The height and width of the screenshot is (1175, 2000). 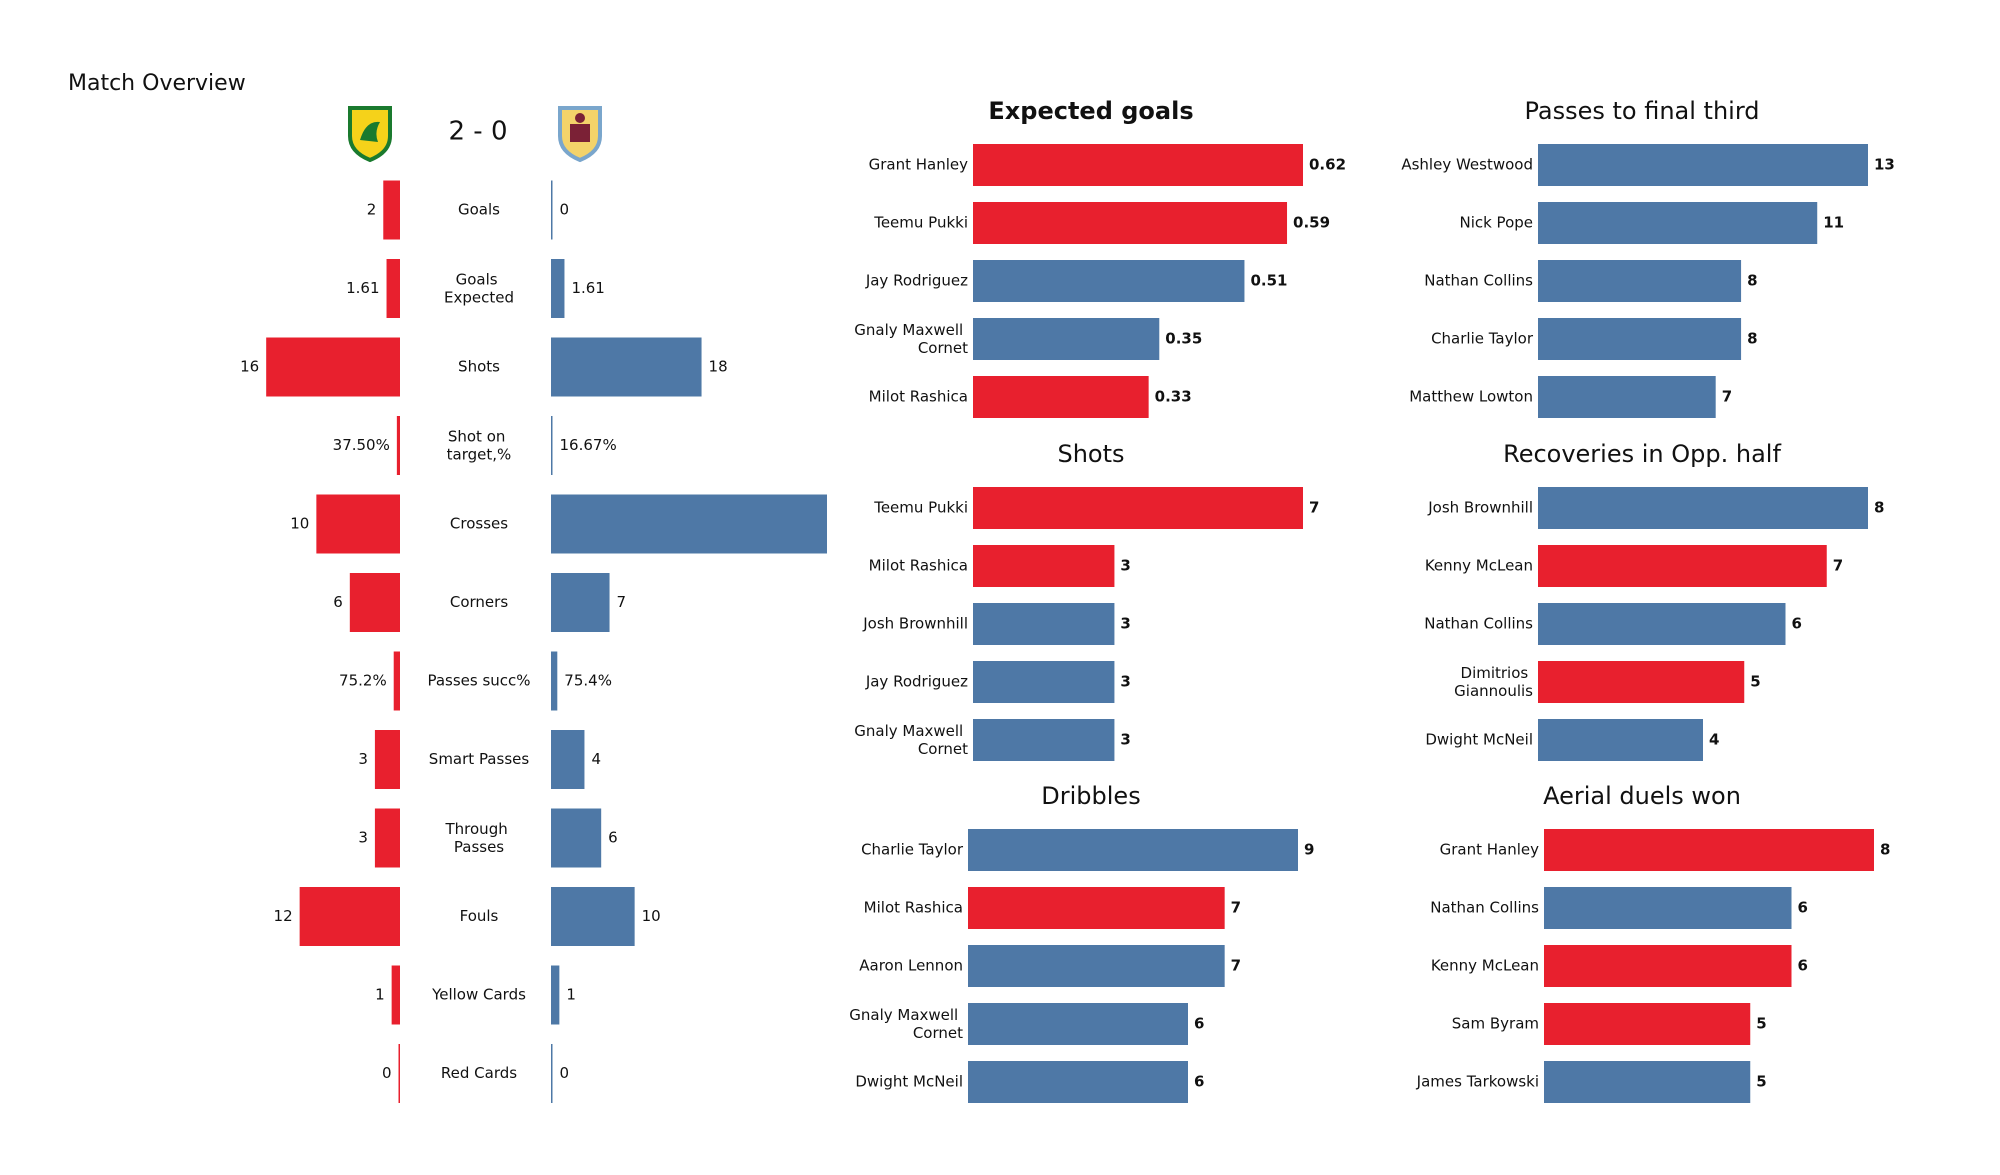 What do you see at coordinates (479, 445) in the screenshot?
I see `category-label: Shot on target,%` at bounding box center [479, 445].